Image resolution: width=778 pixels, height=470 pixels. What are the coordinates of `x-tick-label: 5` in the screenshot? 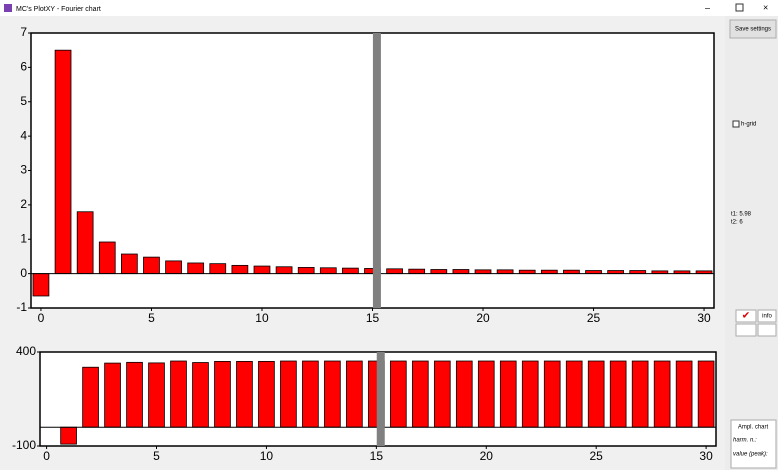 It's located at (156, 456).